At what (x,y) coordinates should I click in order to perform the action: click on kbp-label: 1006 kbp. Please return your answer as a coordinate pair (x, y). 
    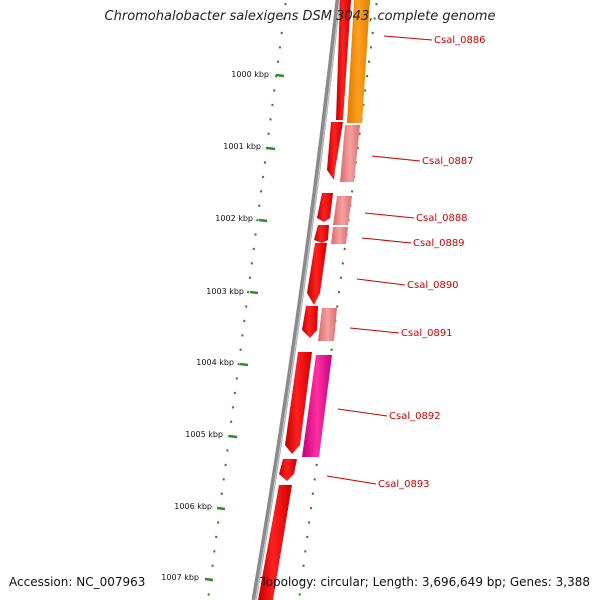
    Looking at the image, I should click on (193, 506).